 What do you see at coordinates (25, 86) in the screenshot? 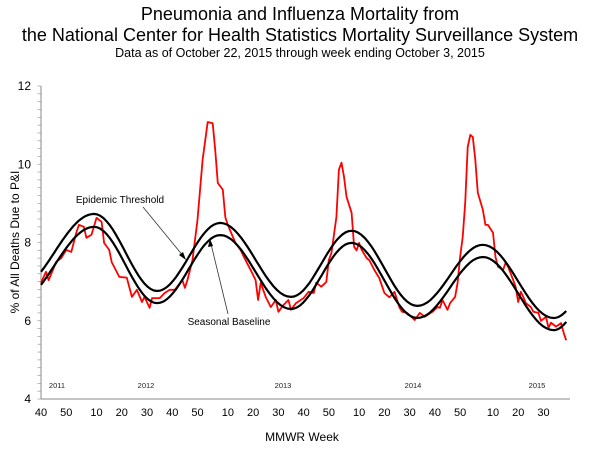
I see `y-tick-label: 12` at bounding box center [25, 86].